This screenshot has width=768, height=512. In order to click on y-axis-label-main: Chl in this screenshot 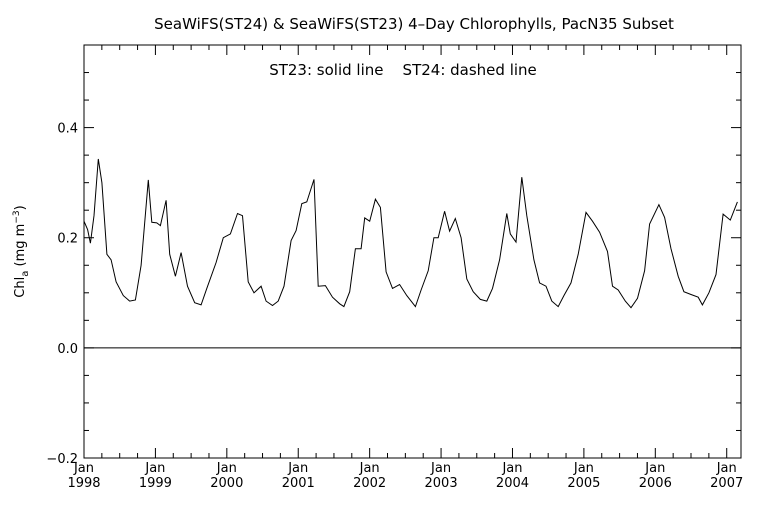, I will do `click(20, 287)`.